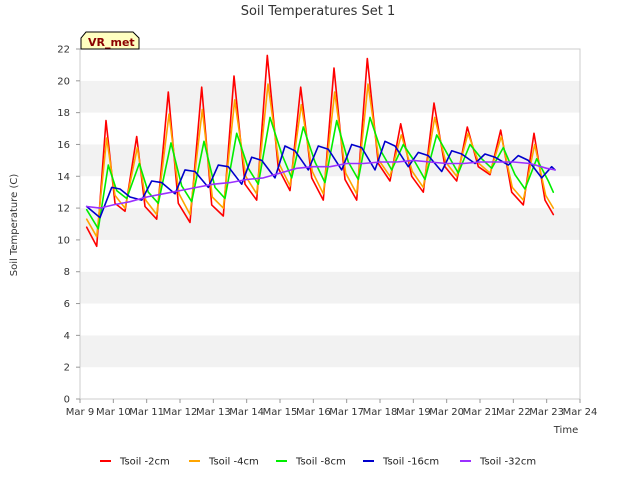 Image resolution: width=640 pixels, height=480 pixels. What do you see at coordinates (320, 184) in the screenshot?
I see `series-line-tsoil-32cm` at bounding box center [320, 184].